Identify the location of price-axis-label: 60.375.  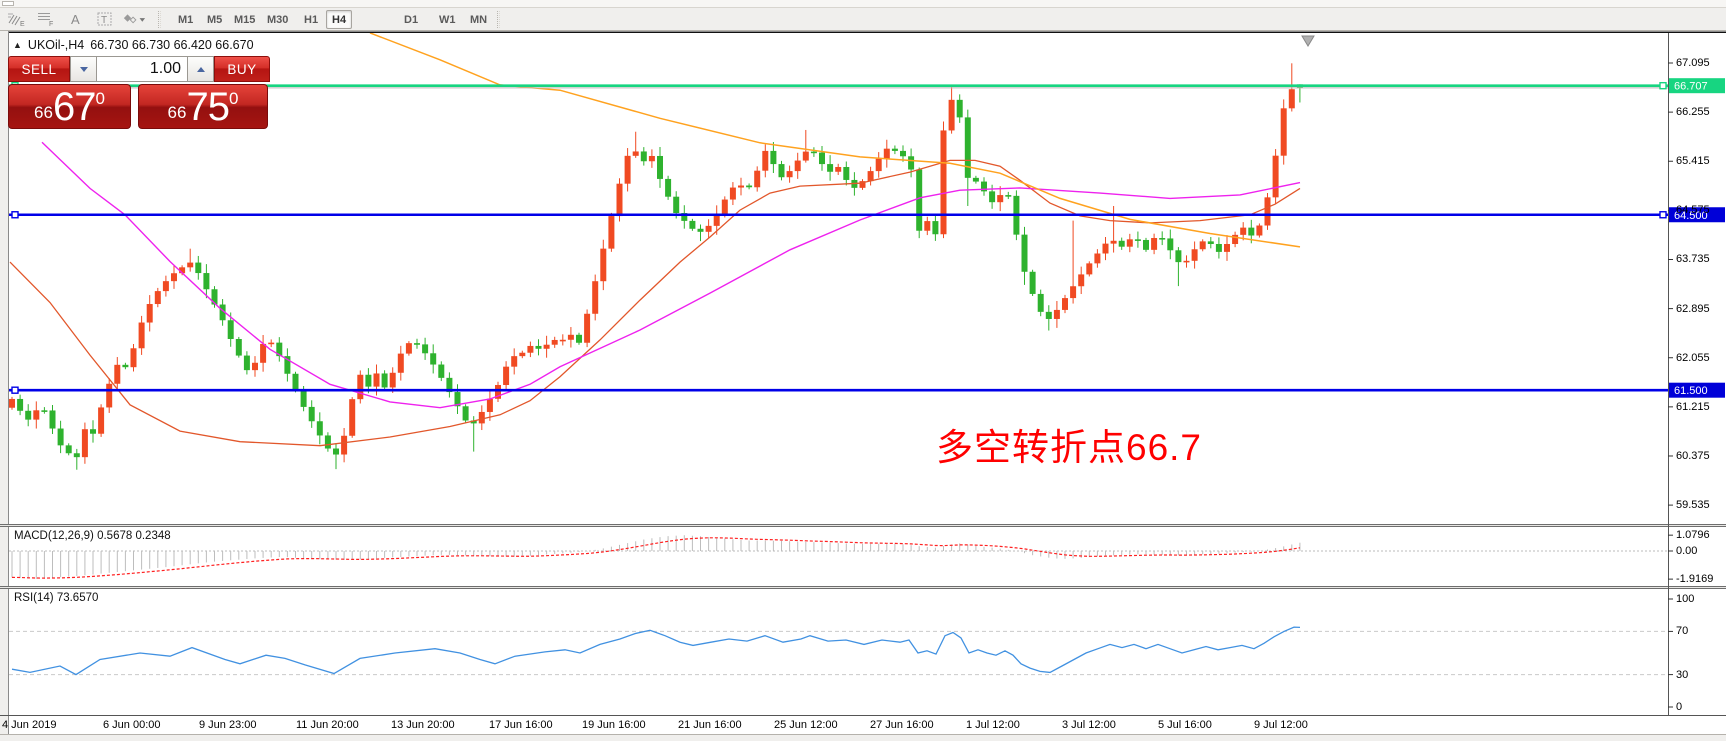
(1693, 455).